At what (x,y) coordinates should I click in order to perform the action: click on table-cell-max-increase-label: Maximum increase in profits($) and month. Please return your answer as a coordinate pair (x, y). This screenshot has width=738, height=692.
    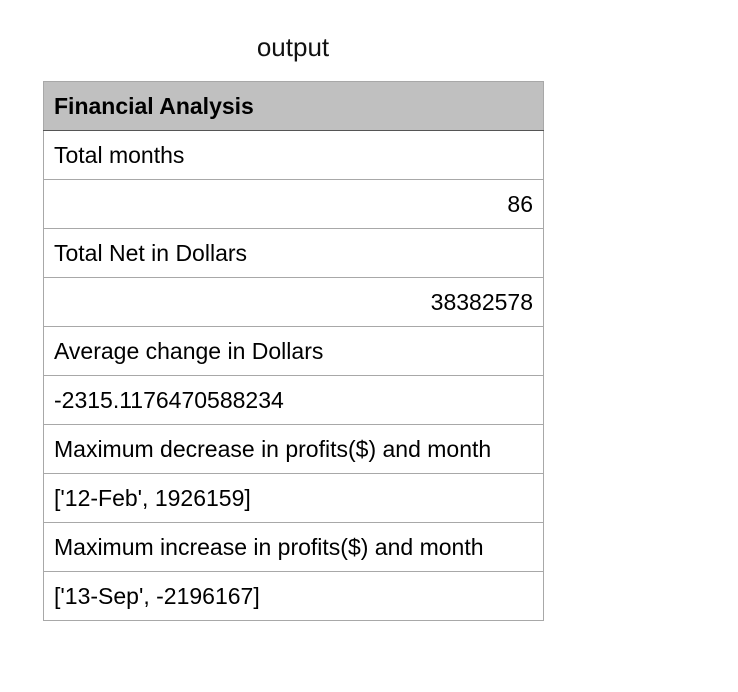
    Looking at the image, I should click on (293, 547).